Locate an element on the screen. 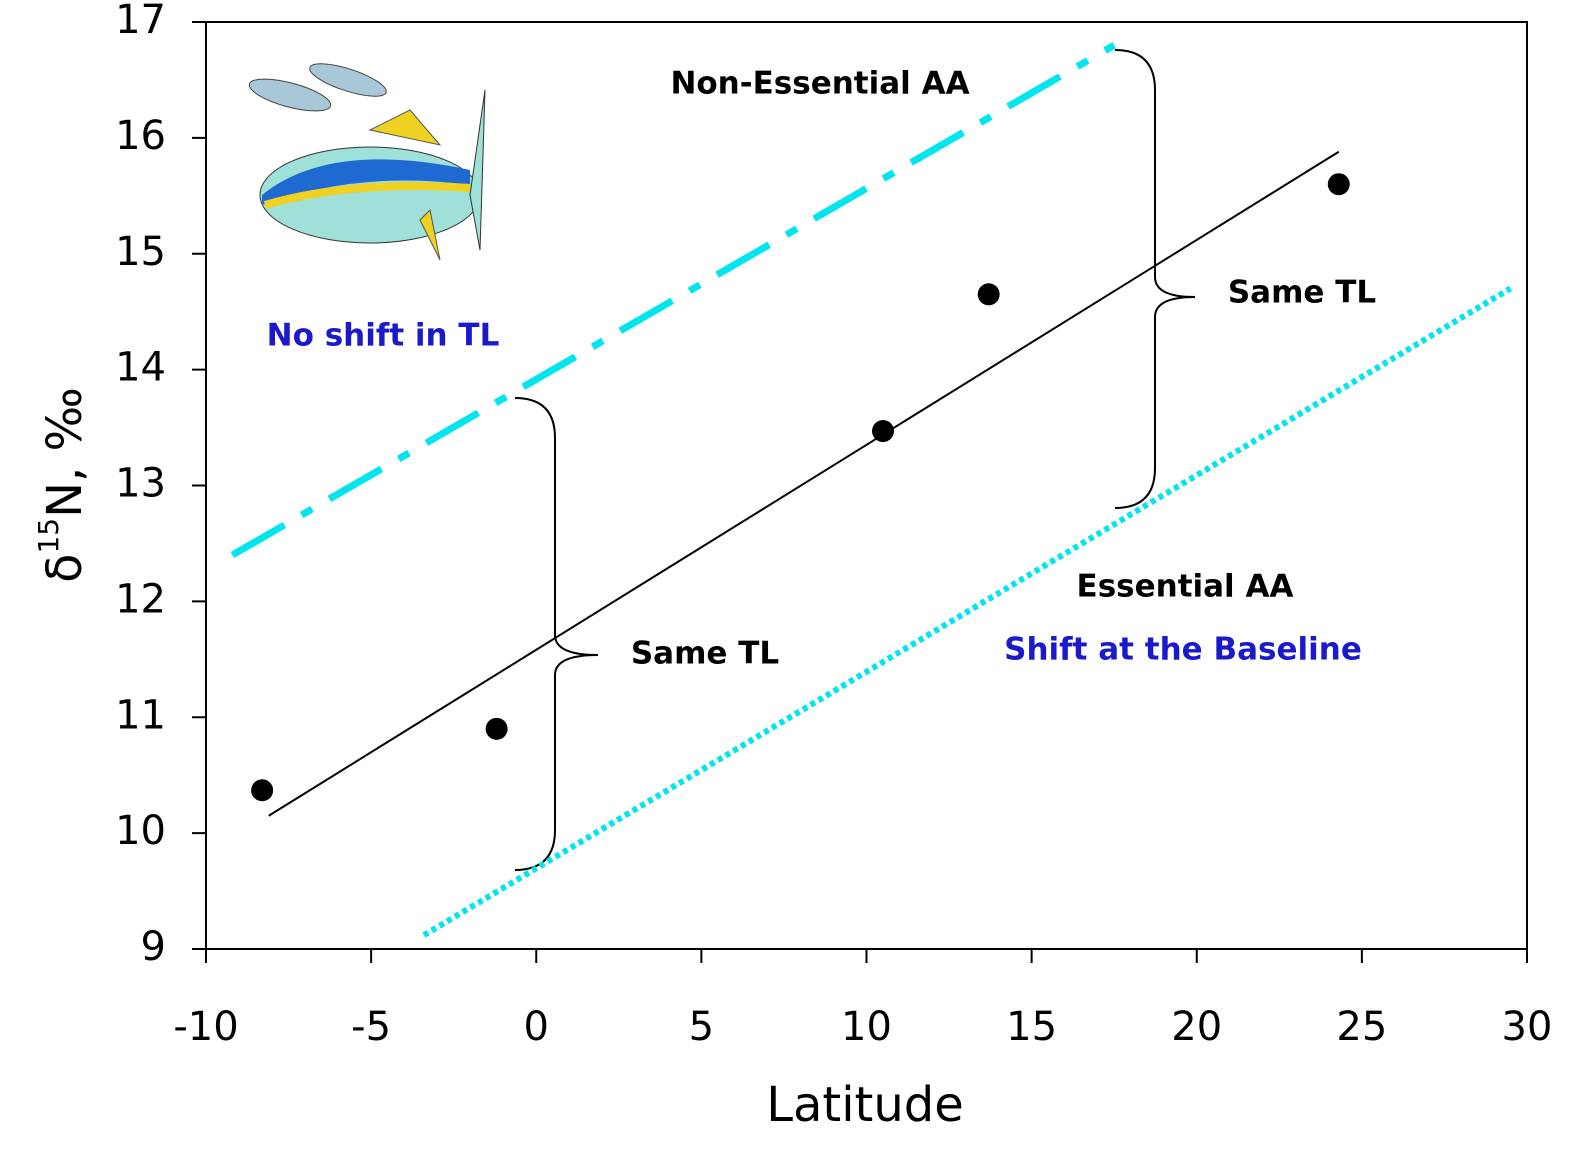 Image resolution: width=1596 pixels, height=1154 pixels. y-label-superscript: 15 is located at coordinates (48, 536).